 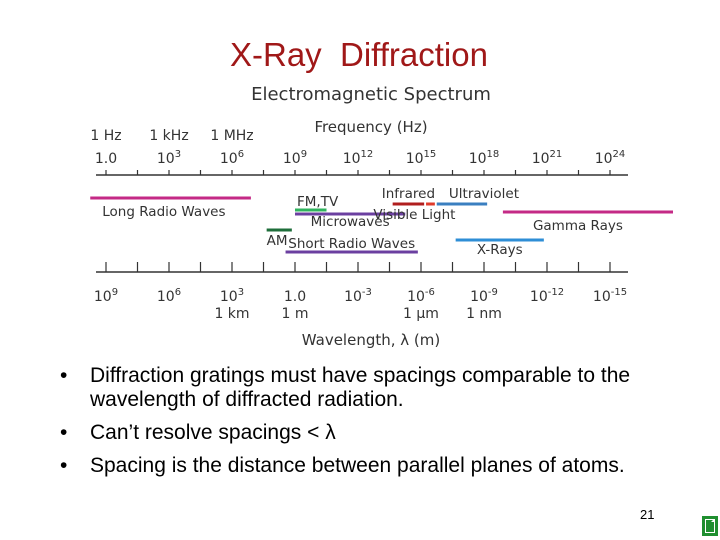 What do you see at coordinates (295, 158) in the screenshot?
I see `frequency-tick-label: 10⁹` at bounding box center [295, 158].